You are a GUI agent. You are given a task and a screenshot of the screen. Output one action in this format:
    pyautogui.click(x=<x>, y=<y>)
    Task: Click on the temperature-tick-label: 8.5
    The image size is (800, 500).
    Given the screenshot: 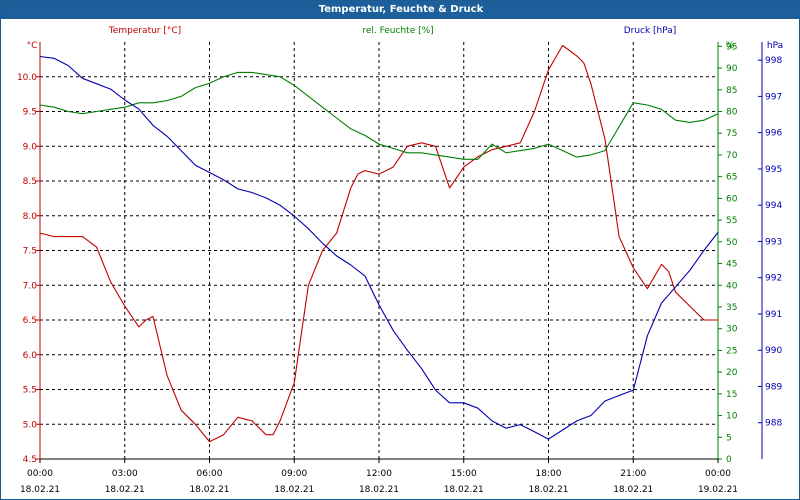 What is the action you would take?
    pyautogui.click(x=30, y=182)
    